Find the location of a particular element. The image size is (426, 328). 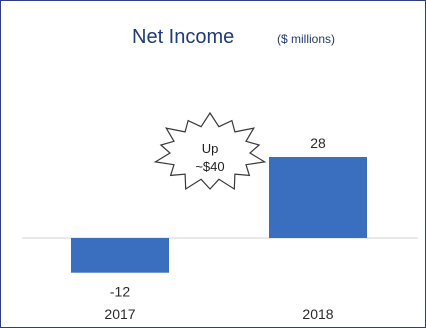

bar-2017 is located at coordinates (120, 255).